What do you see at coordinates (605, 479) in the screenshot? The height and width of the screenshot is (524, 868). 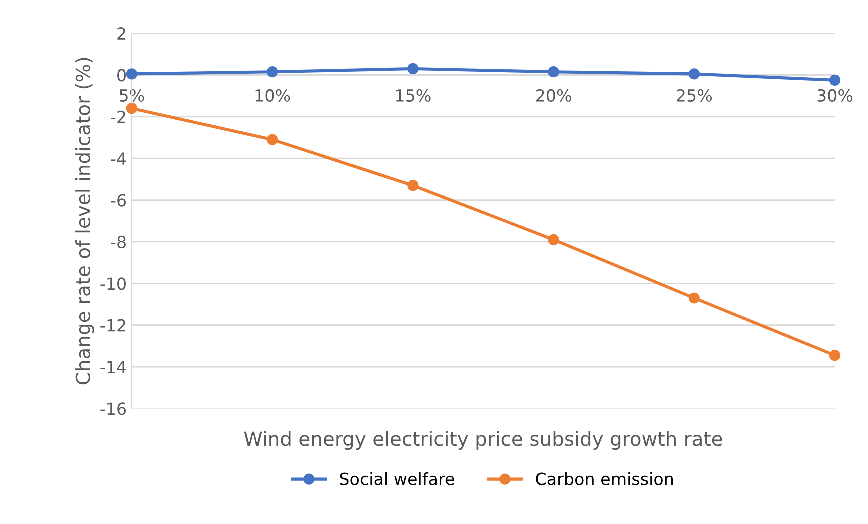 I see `legend-label: Carbon emission` at bounding box center [605, 479].